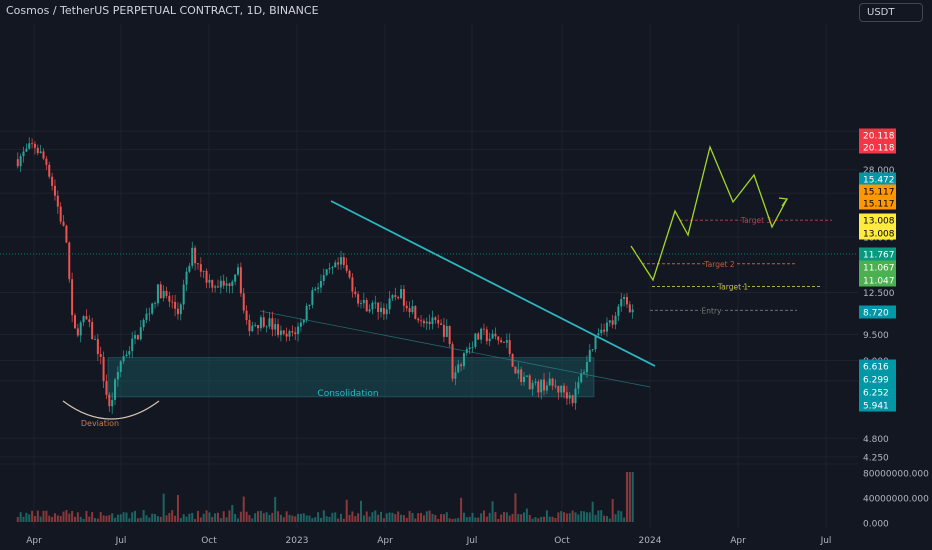 The image size is (932, 550). Describe the element at coordinates (111, 410) in the screenshot. I see `deviation-arc` at that location.